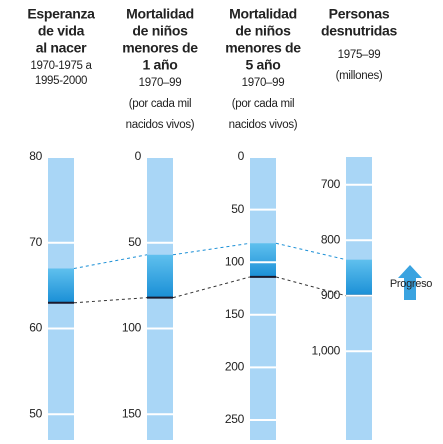  I want to click on y-tick-label: 1,000, so click(325, 350).